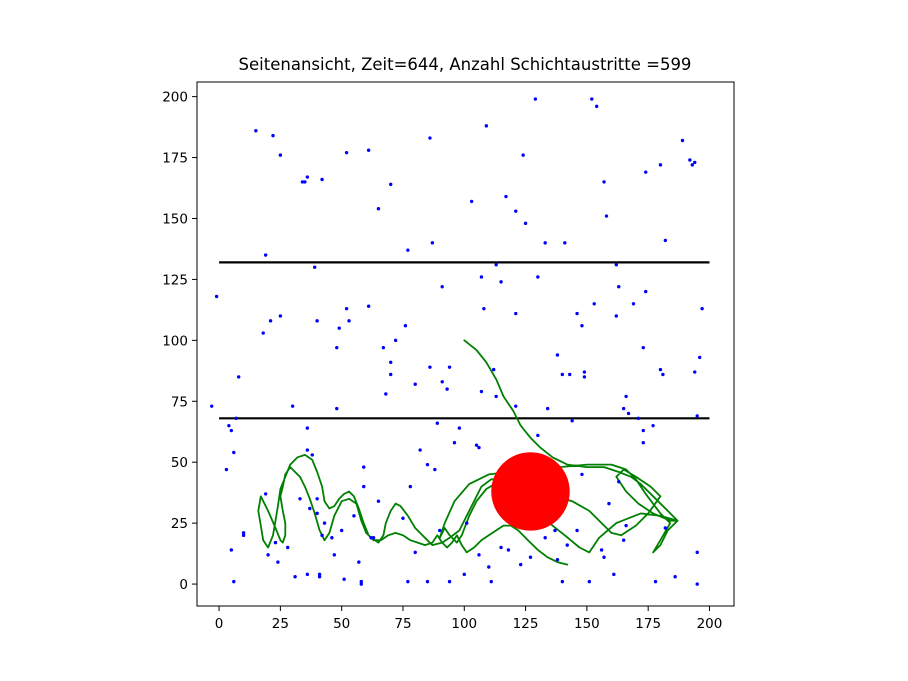  I want to click on x-tick-label: 125, so click(526, 624).